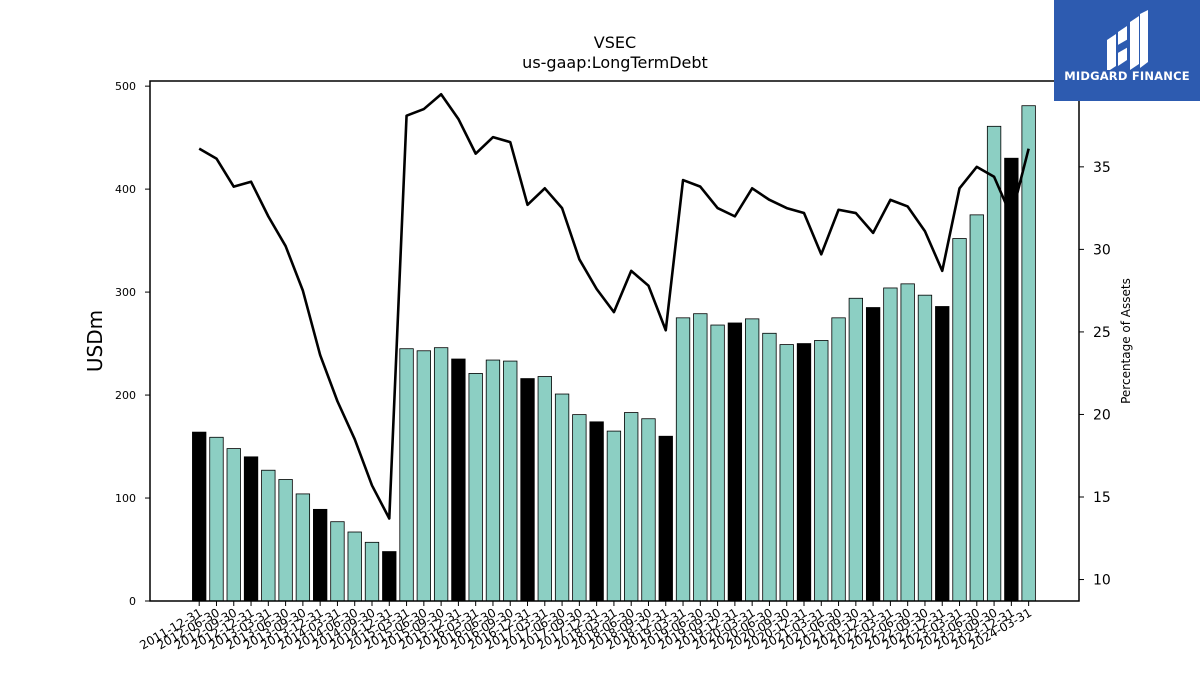 The height and width of the screenshot is (675, 1200). I want to click on y2-axis-label: Percentage of Assets, so click(1126, 341).